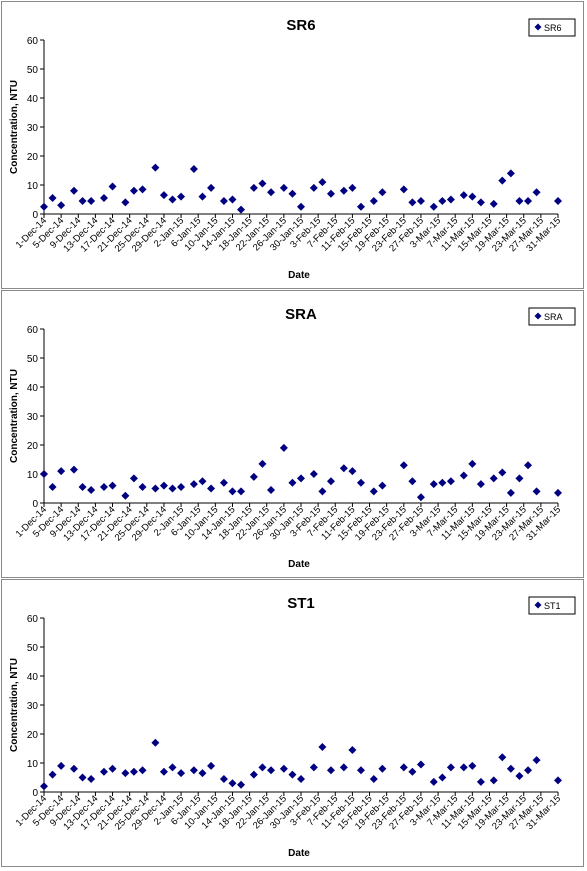  What do you see at coordinates (33, 648) in the screenshot?
I see `y-tick-label: 50` at bounding box center [33, 648].